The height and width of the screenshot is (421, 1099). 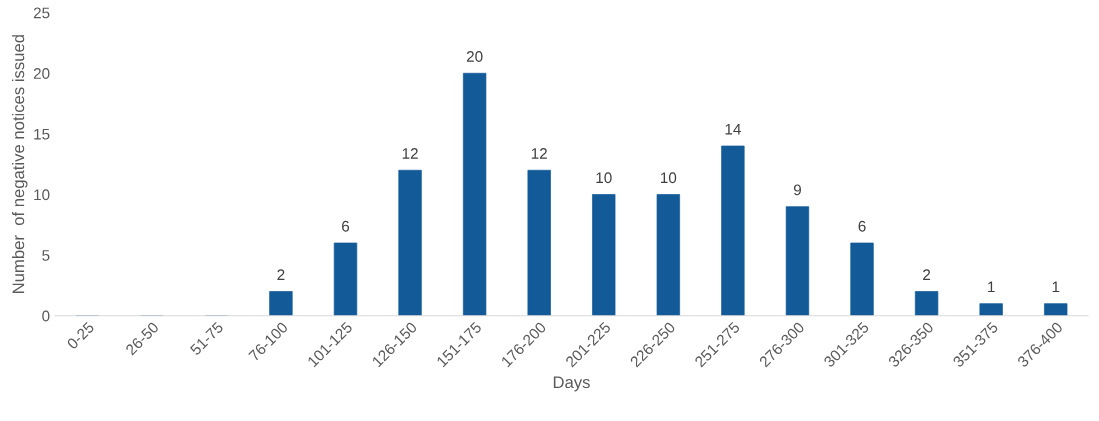 I want to click on y-tick-label: 15, so click(x=42, y=134).